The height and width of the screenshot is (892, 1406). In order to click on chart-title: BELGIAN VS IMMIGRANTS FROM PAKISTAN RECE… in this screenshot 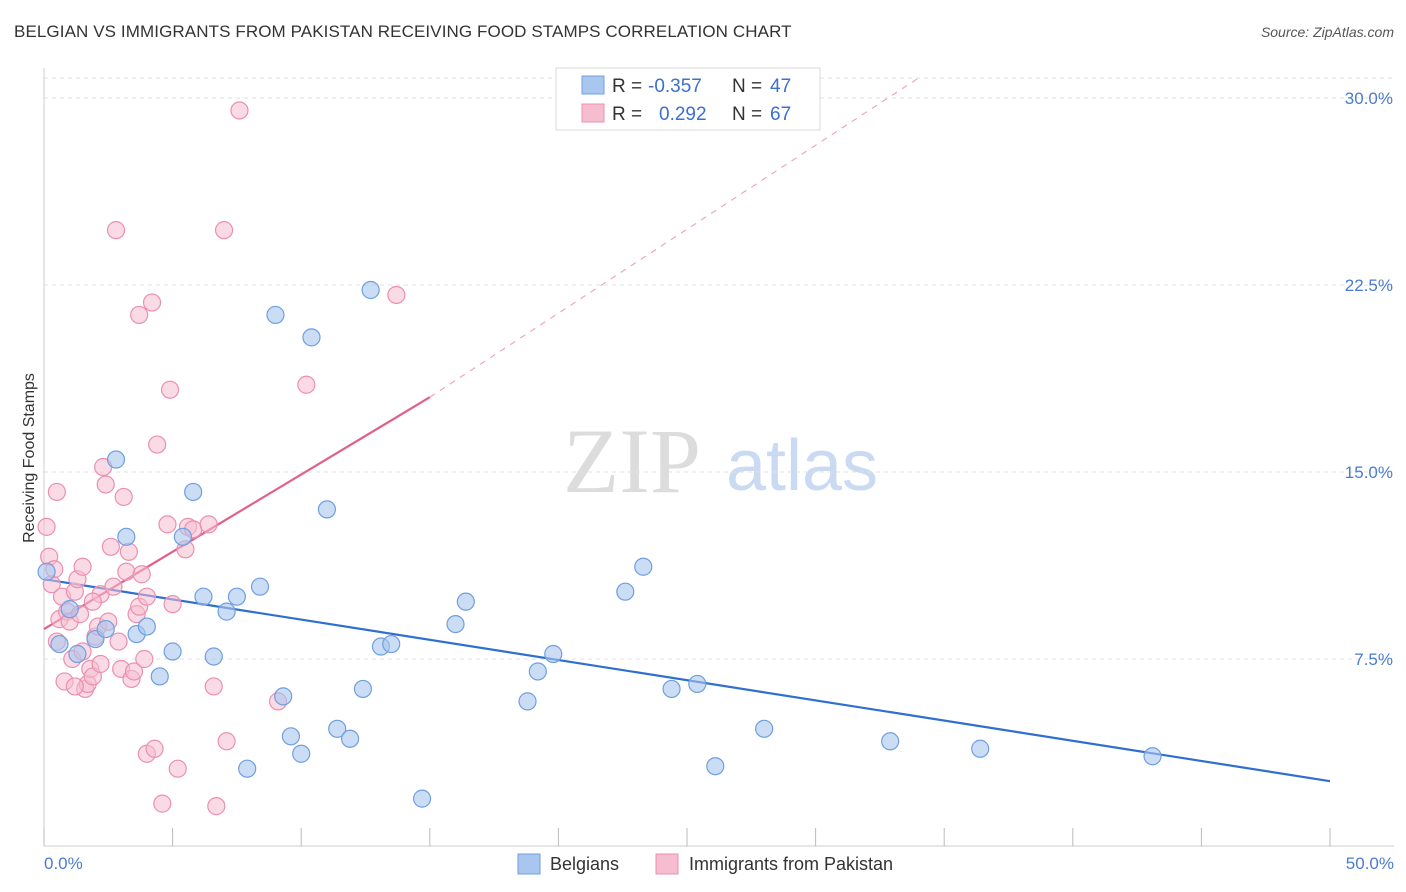, I will do `click(403, 31)`.